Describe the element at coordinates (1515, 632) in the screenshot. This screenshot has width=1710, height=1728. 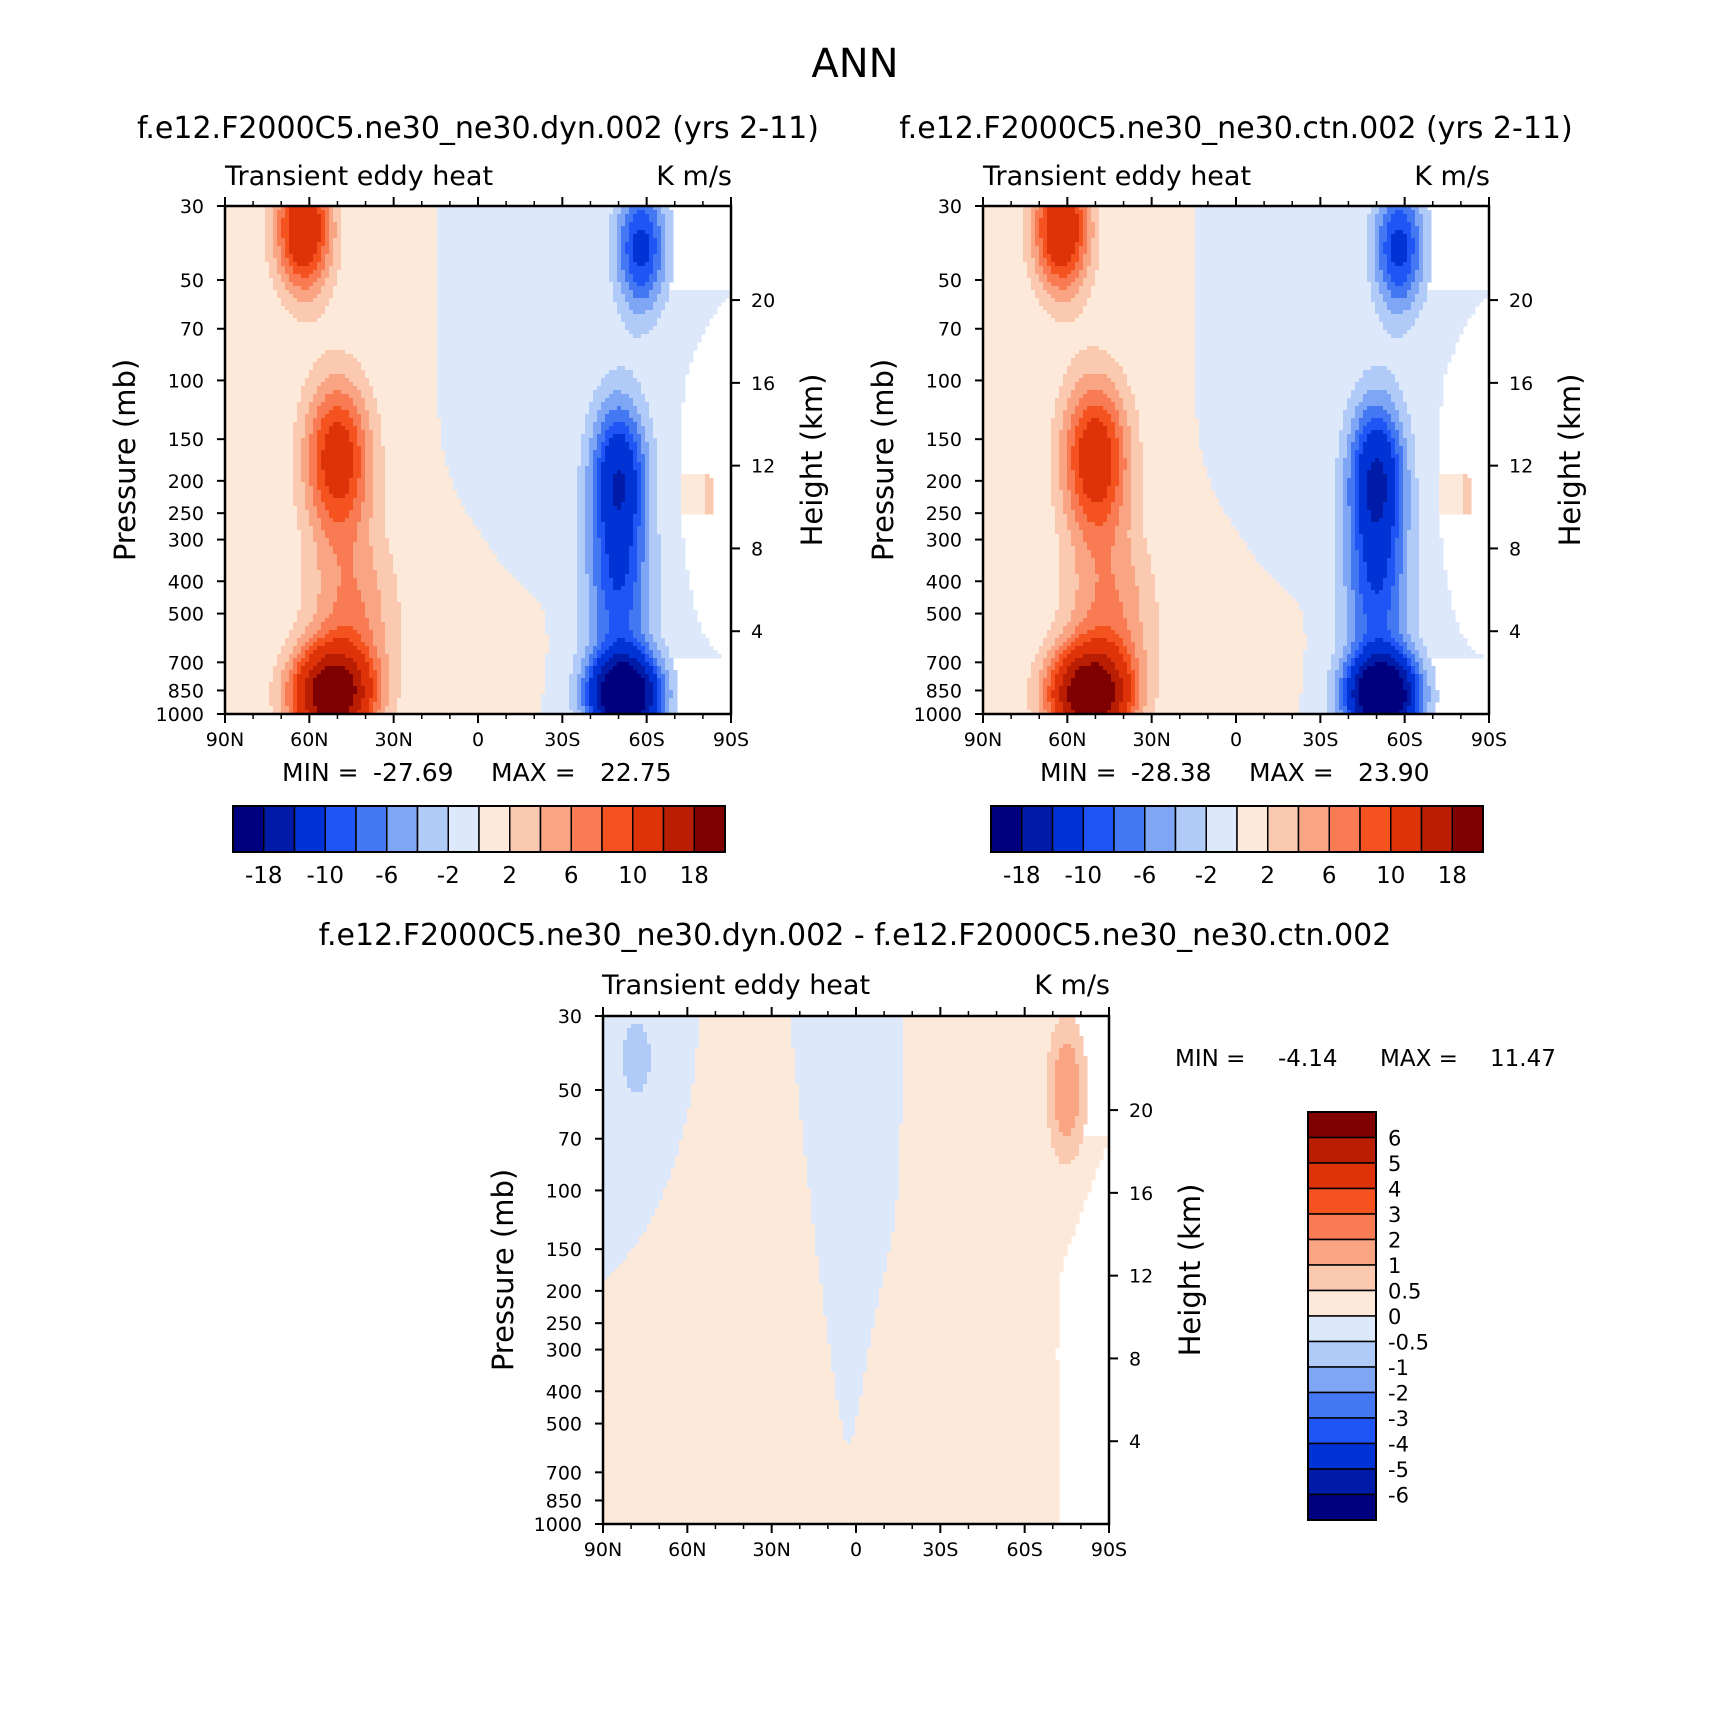
I see `y2-tick-label: 4` at that location.